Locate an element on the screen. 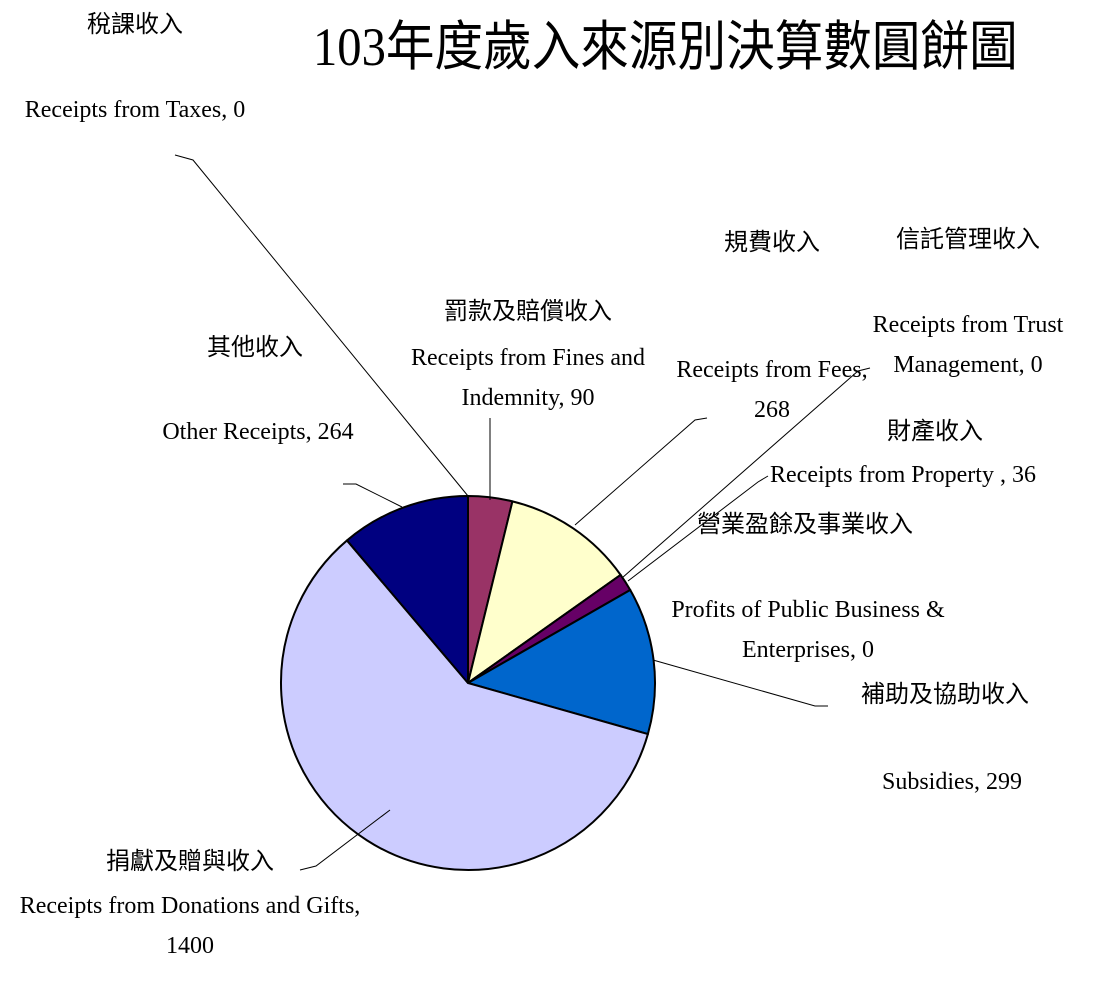 This screenshot has width=1106, height=994. chinese-label: 規費收入 is located at coordinates (772, 243).